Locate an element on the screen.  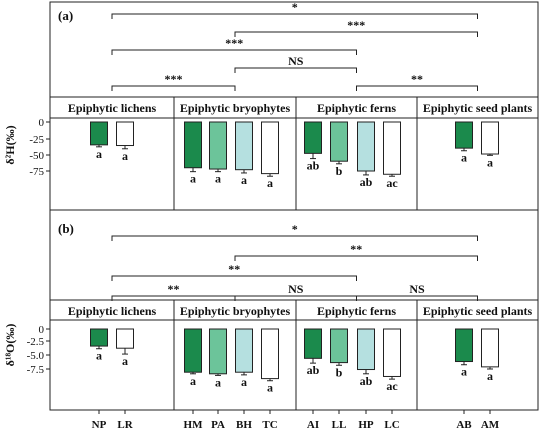
panel-a-bar-BH is located at coordinates (244, 146).